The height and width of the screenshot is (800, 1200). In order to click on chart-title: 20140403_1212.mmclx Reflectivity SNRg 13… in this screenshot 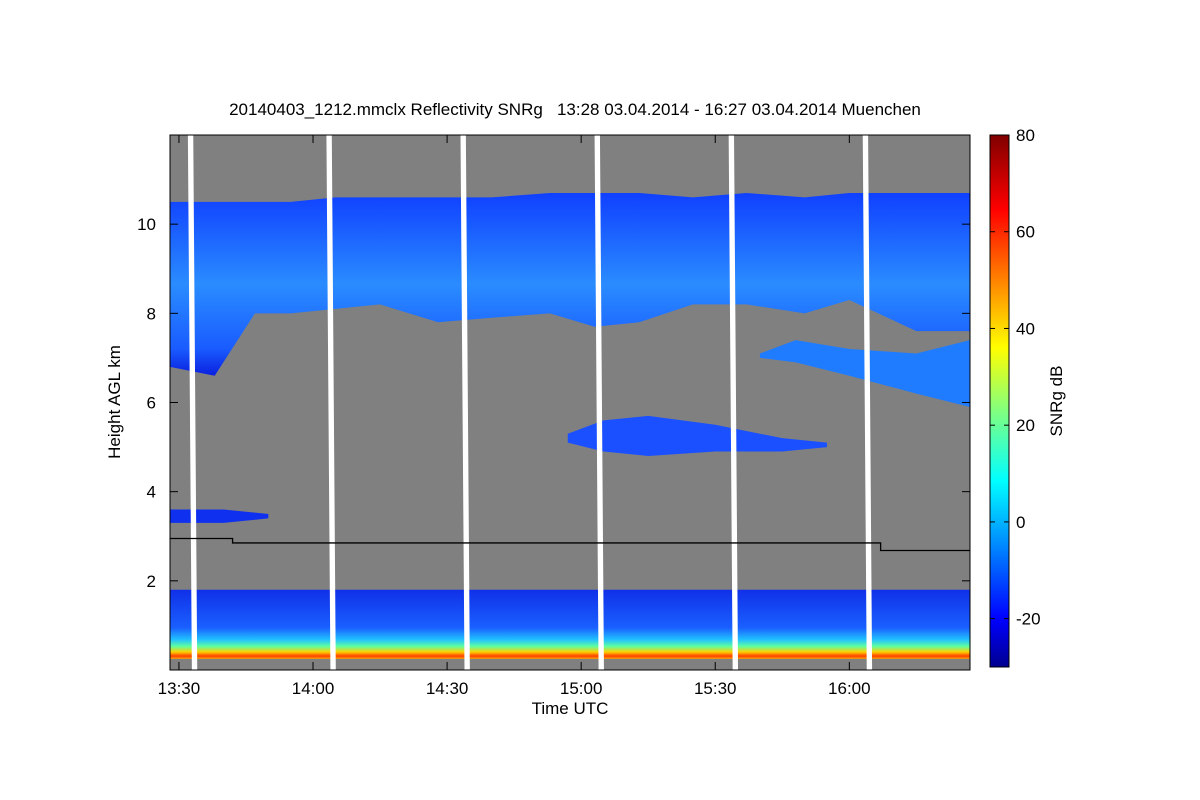, I will do `click(575, 109)`.